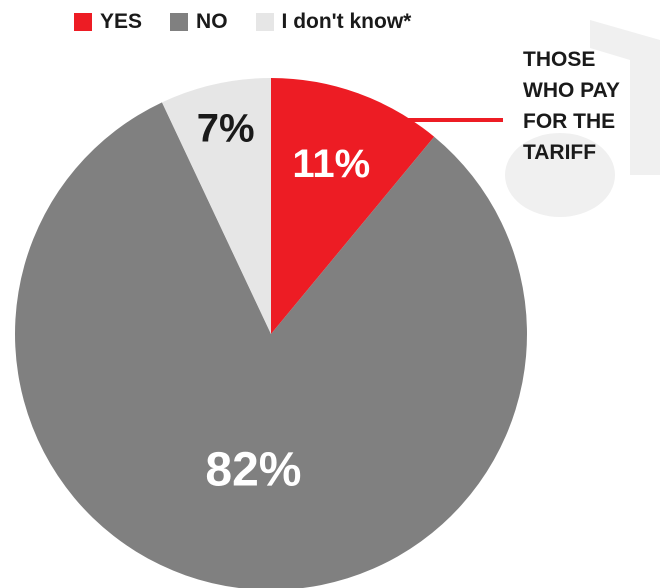 The height and width of the screenshot is (588, 666). I want to click on legend-label-no: NO, so click(212, 21).